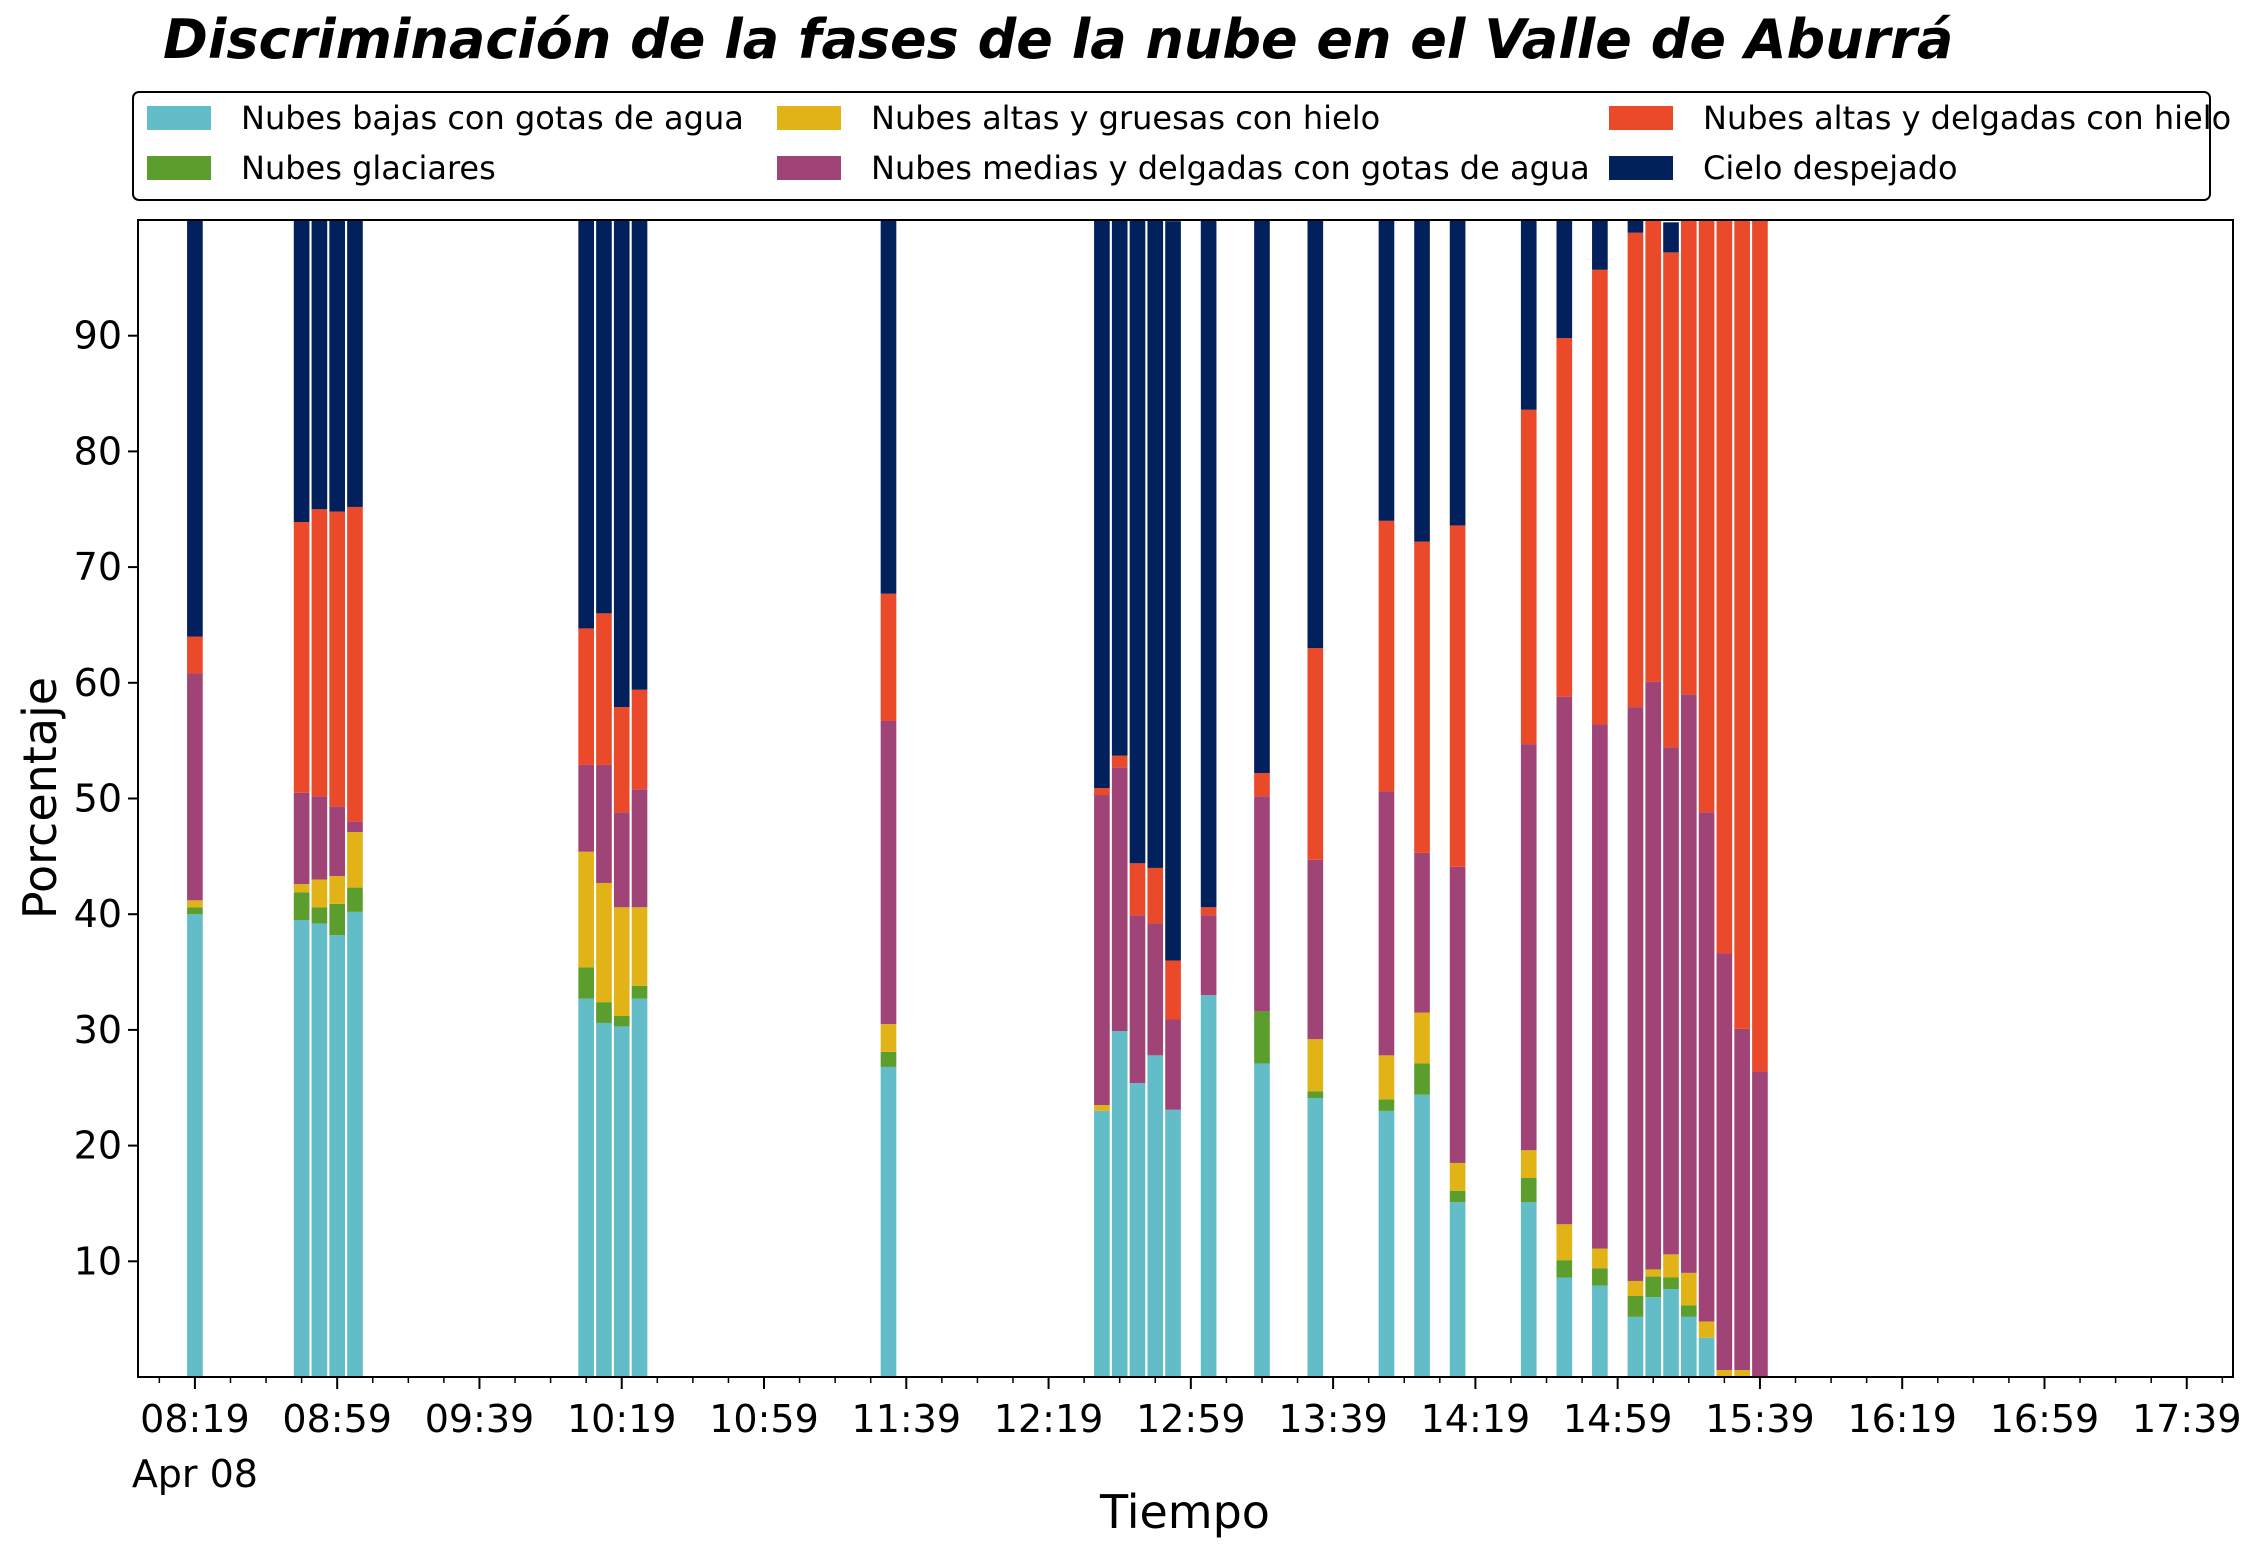 The width and height of the screenshot is (2244, 1559). Describe the element at coordinates (98, 799) in the screenshot. I see `y-tick-label: 50` at that location.